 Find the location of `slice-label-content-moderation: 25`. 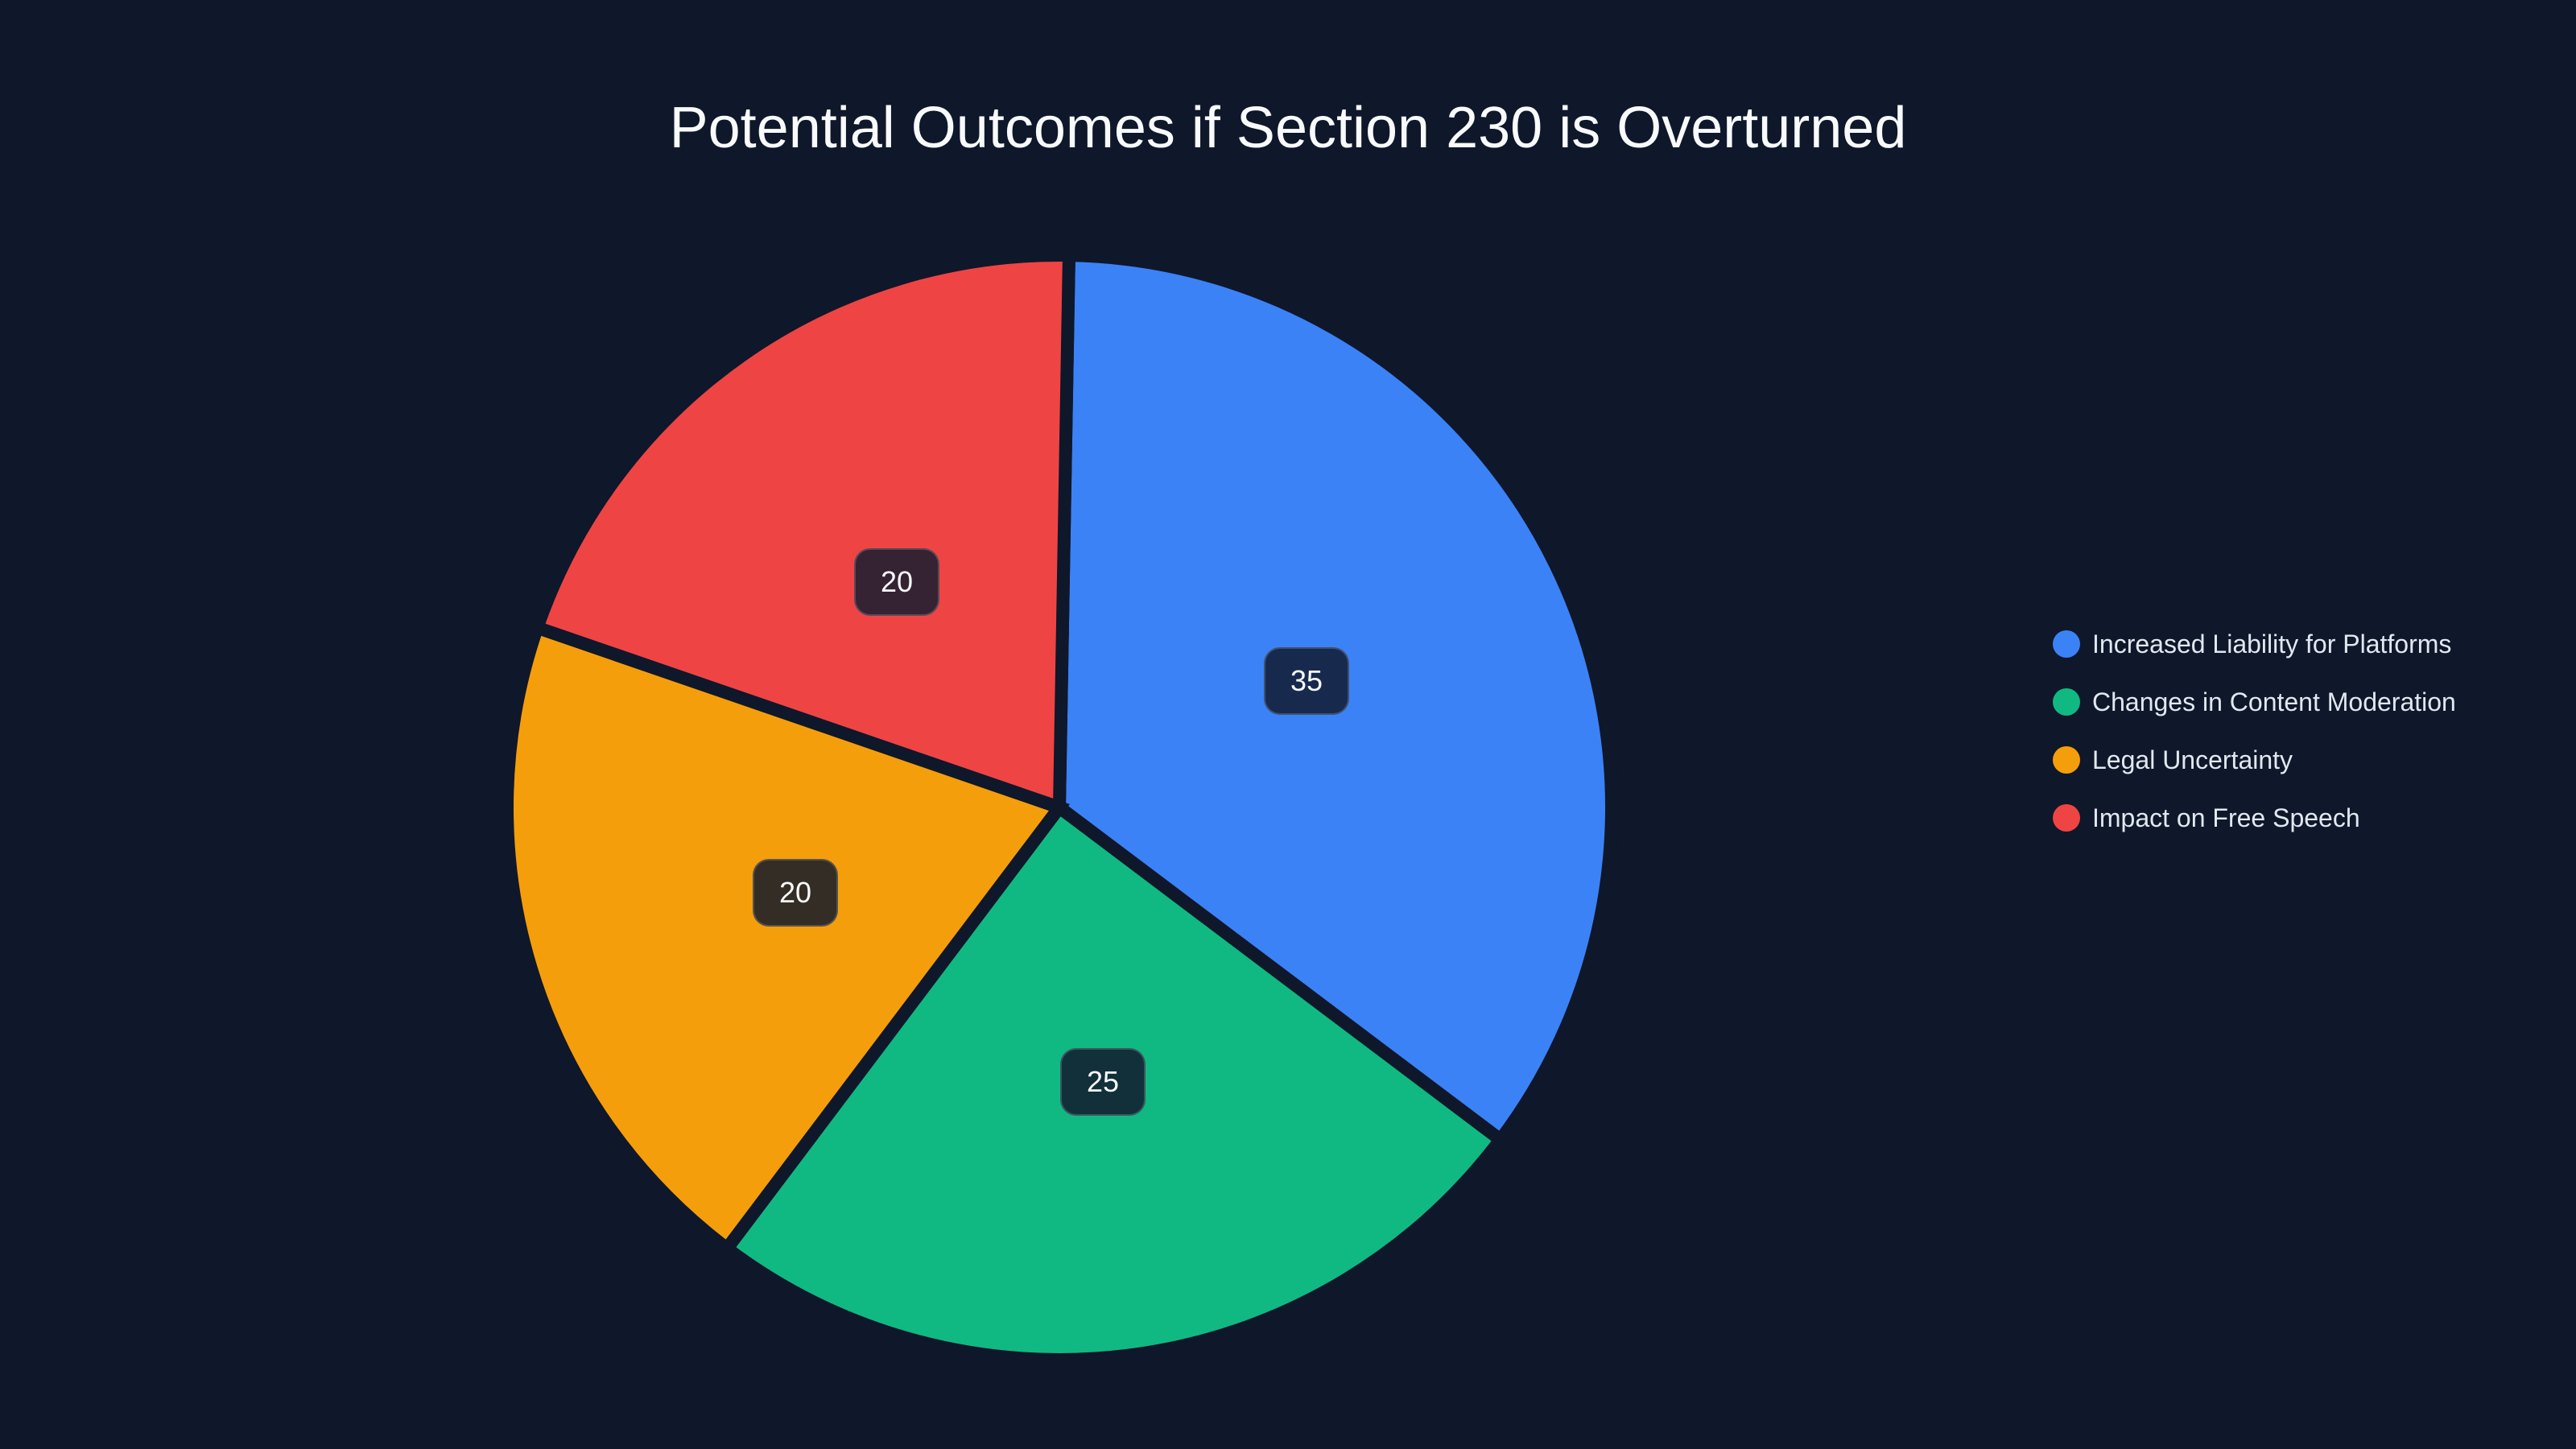

slice-label-content-moderation: 25 is located at coordinates (1103, 1082).